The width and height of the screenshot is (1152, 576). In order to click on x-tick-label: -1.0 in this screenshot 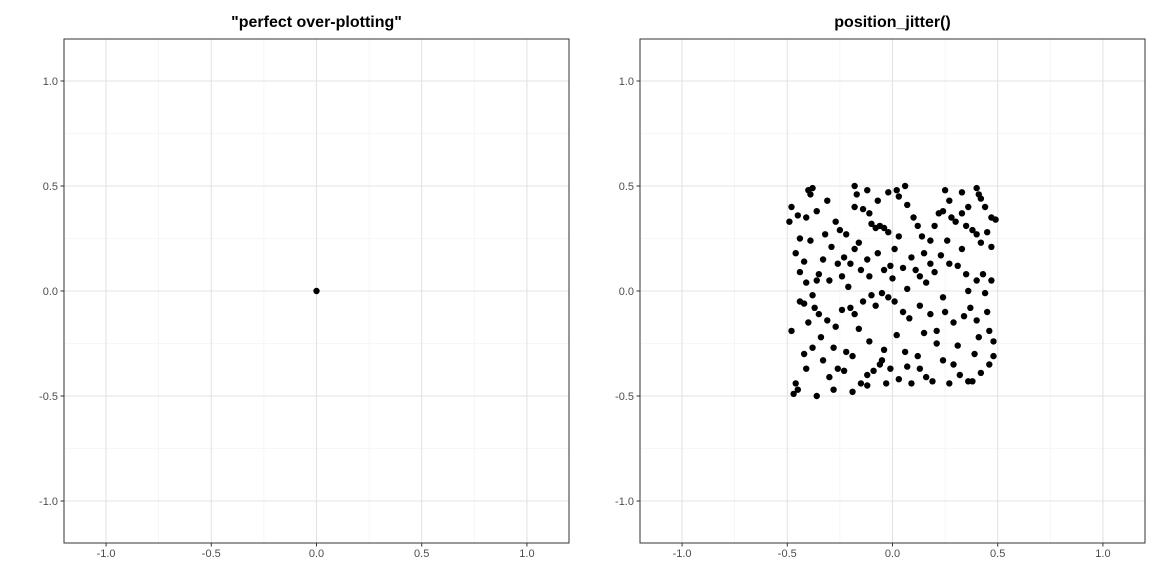, I will do `click(106, 554)`.